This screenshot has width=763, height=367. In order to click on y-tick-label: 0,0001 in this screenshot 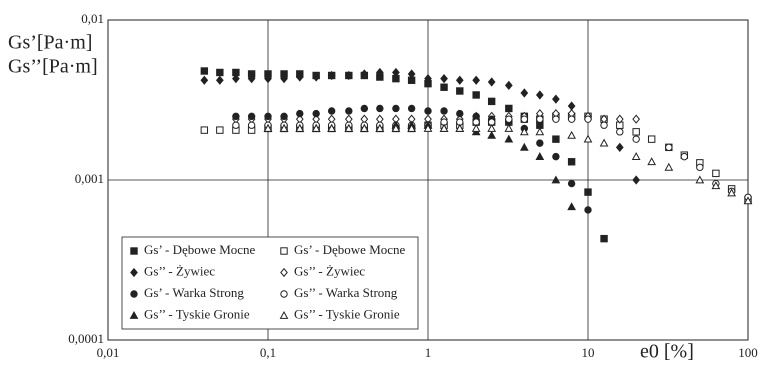, I will do `click(86, 338)`.